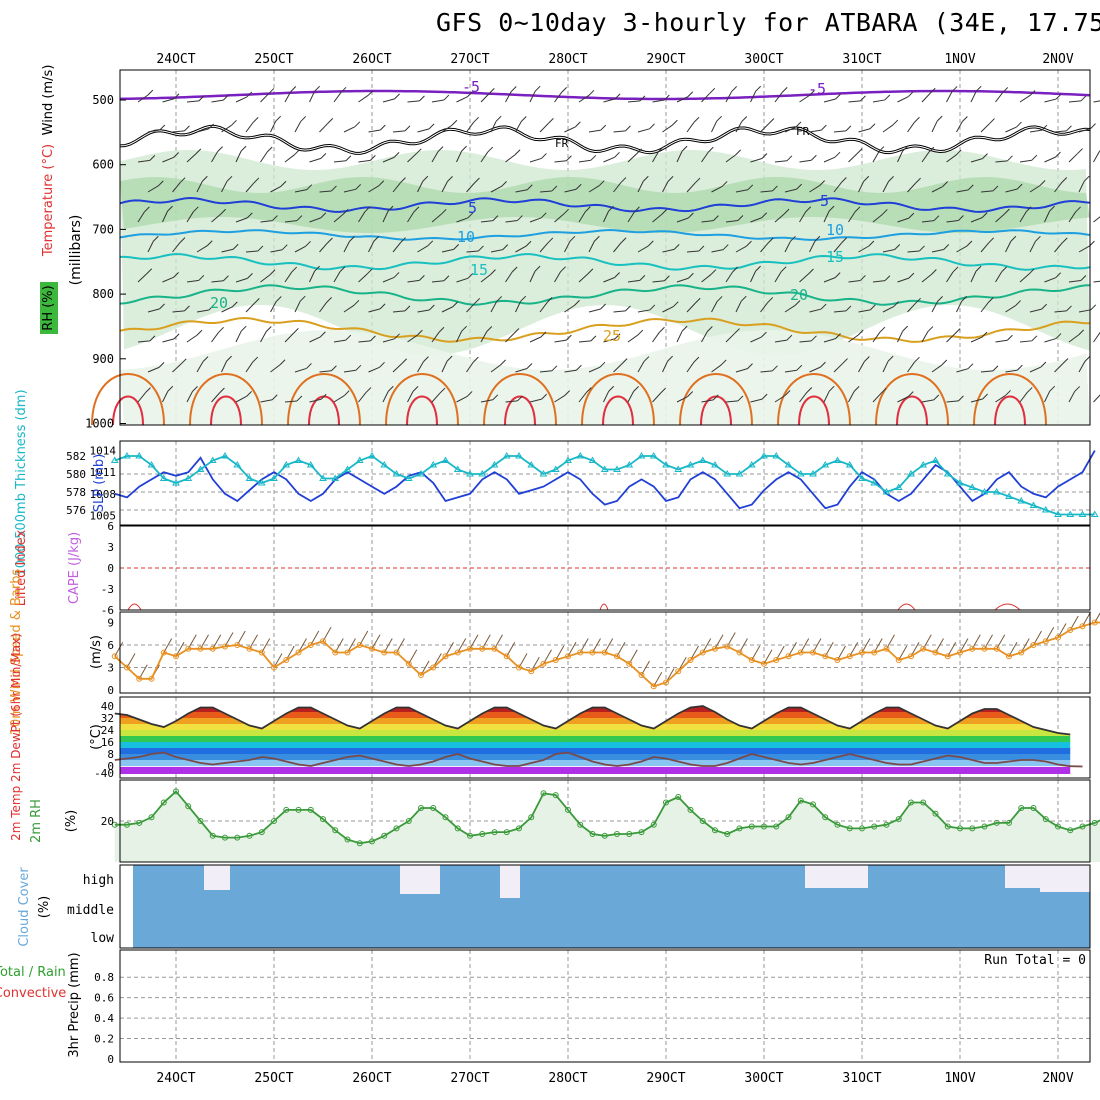 This screenshot has width=1100, height=1100. Describe the element at coordinates (76, 250) in the screenshot. I see `ylabel-pressure: (millibars)` at that location.